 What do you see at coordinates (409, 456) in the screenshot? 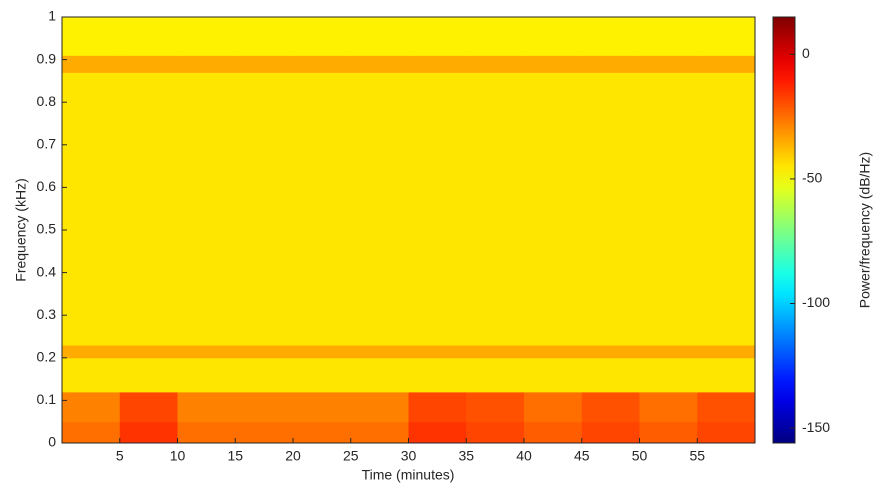
I see `x-tick-label: 30` at bounding box center [409, 456].